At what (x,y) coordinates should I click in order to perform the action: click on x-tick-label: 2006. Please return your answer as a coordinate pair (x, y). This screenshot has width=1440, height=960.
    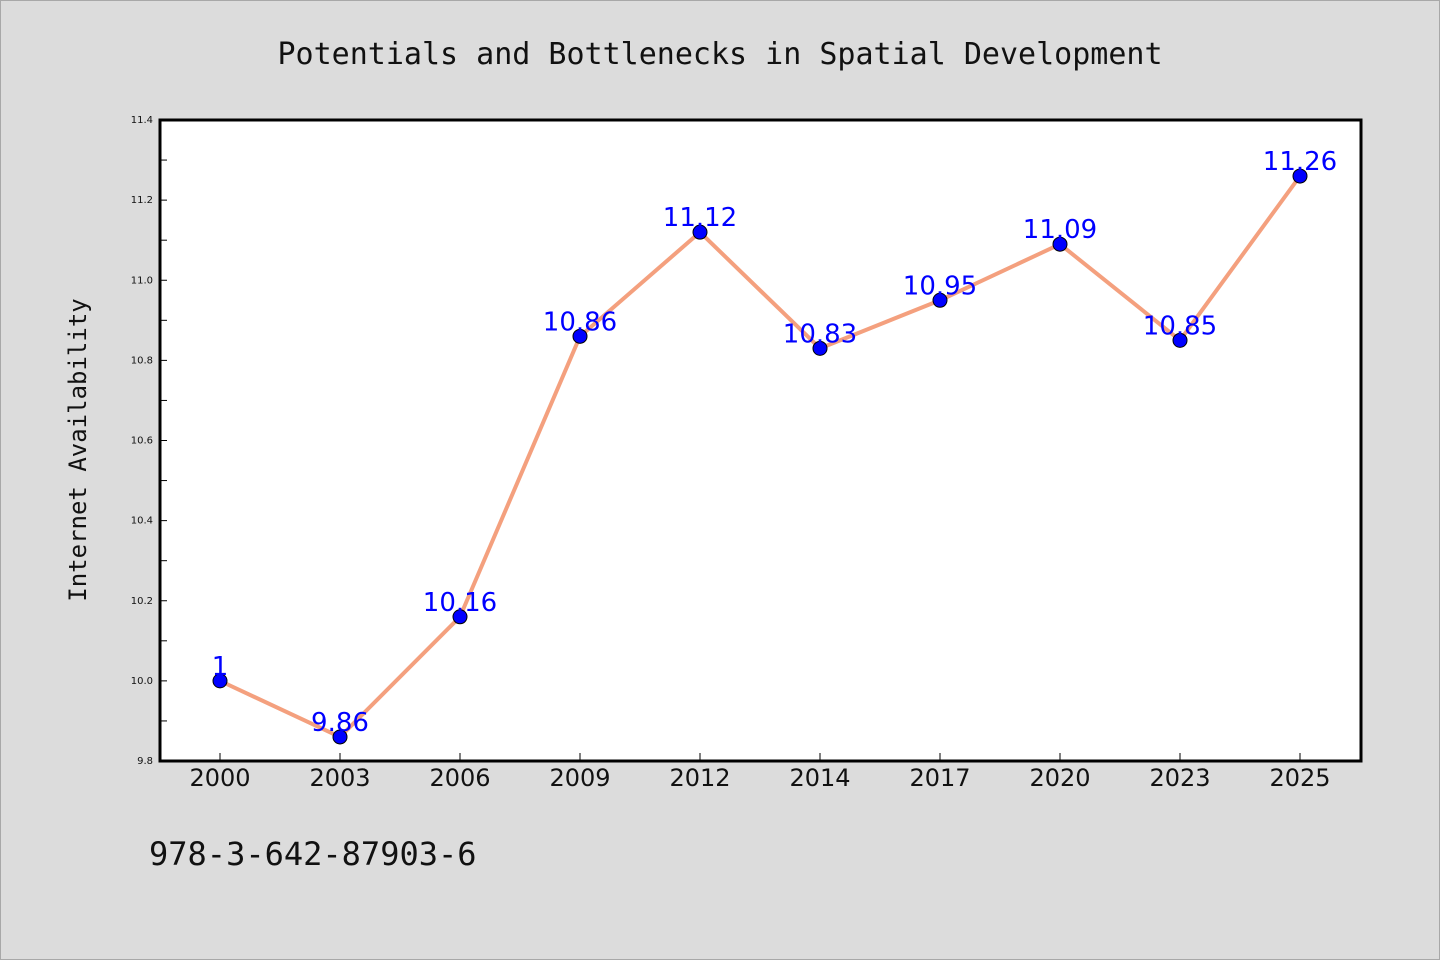
    Looking at the image, I should click on (459, 778).